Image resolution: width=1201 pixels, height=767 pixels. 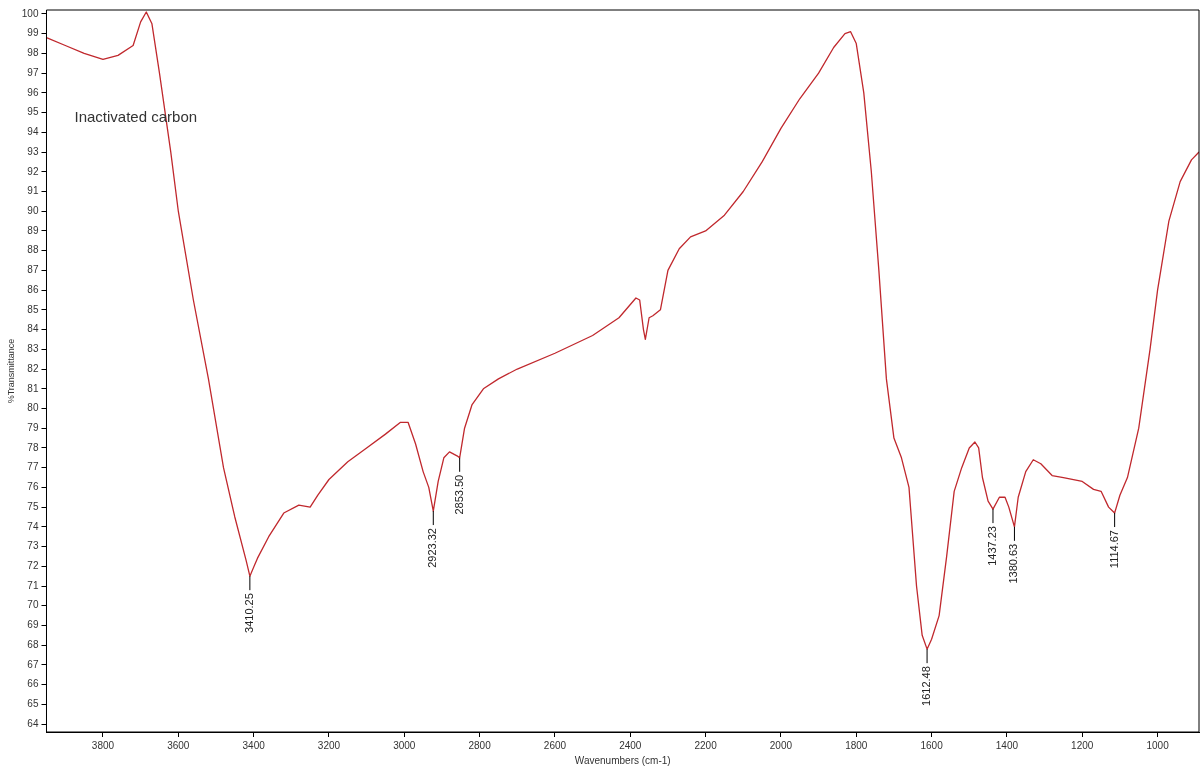 I want to click on x-tick-label: 1600, so click(x=932, y=745).